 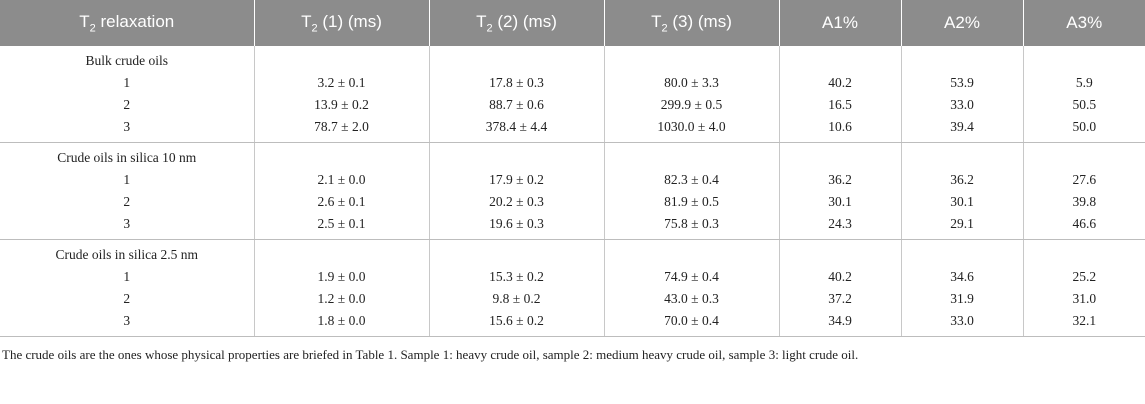 I want to click on a3-value: 27.6, so click(x=1084, y=179).